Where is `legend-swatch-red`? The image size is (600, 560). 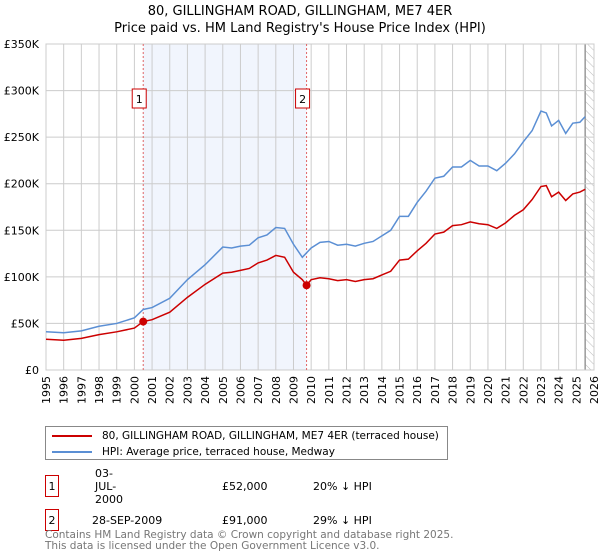 legend-swatch-red is located at coordinates (72, 436).